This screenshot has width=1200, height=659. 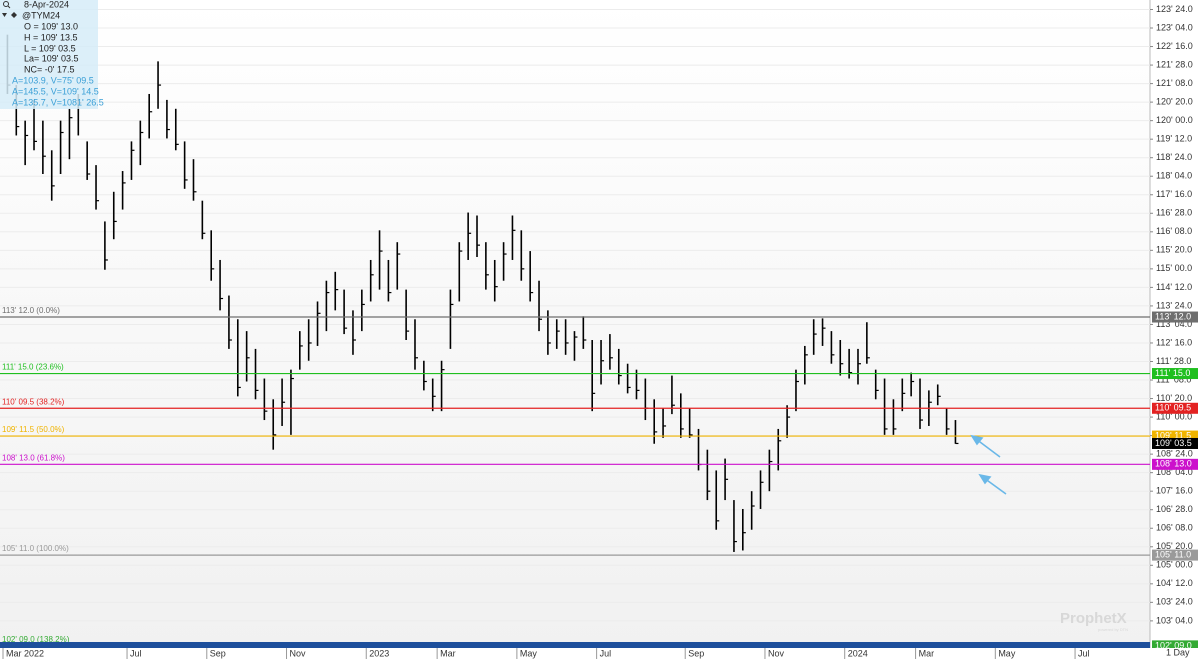 I want to click on y-tick-label: 113' 24.0, so click(x=1174, y=305).